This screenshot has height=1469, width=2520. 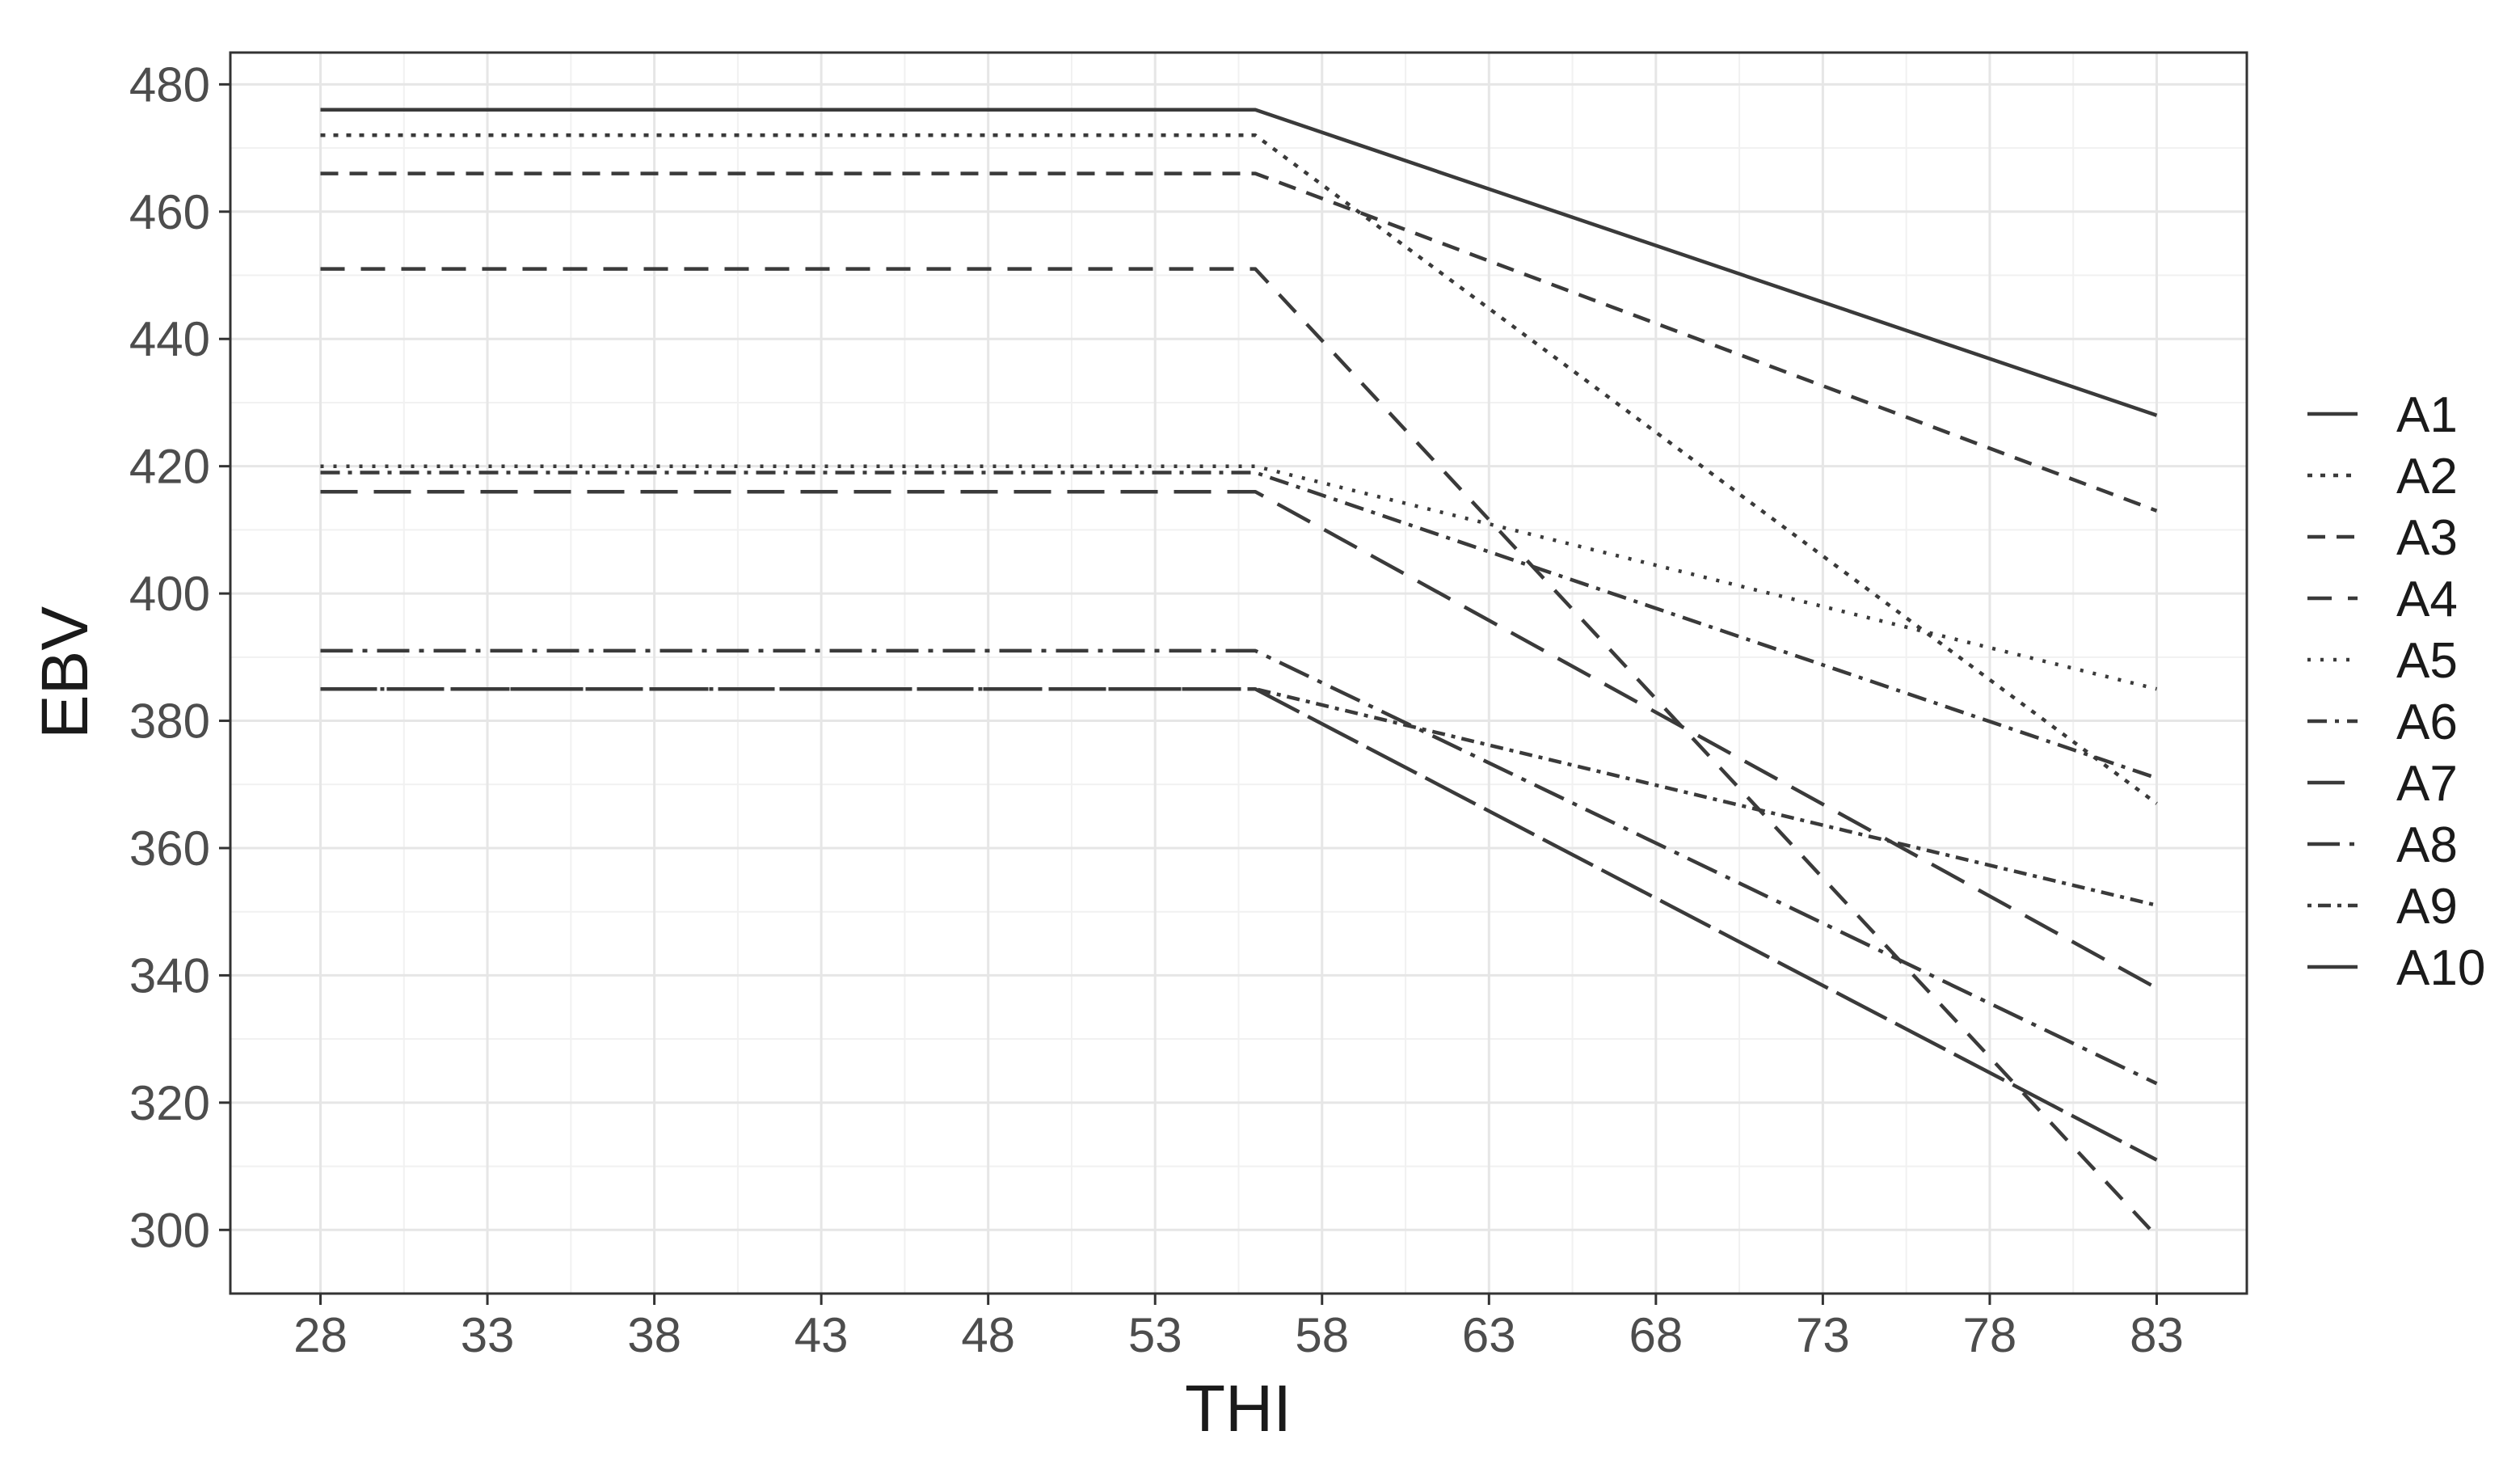 I want to click on x-tick-label: 83, so click(x=2157, y=1335).